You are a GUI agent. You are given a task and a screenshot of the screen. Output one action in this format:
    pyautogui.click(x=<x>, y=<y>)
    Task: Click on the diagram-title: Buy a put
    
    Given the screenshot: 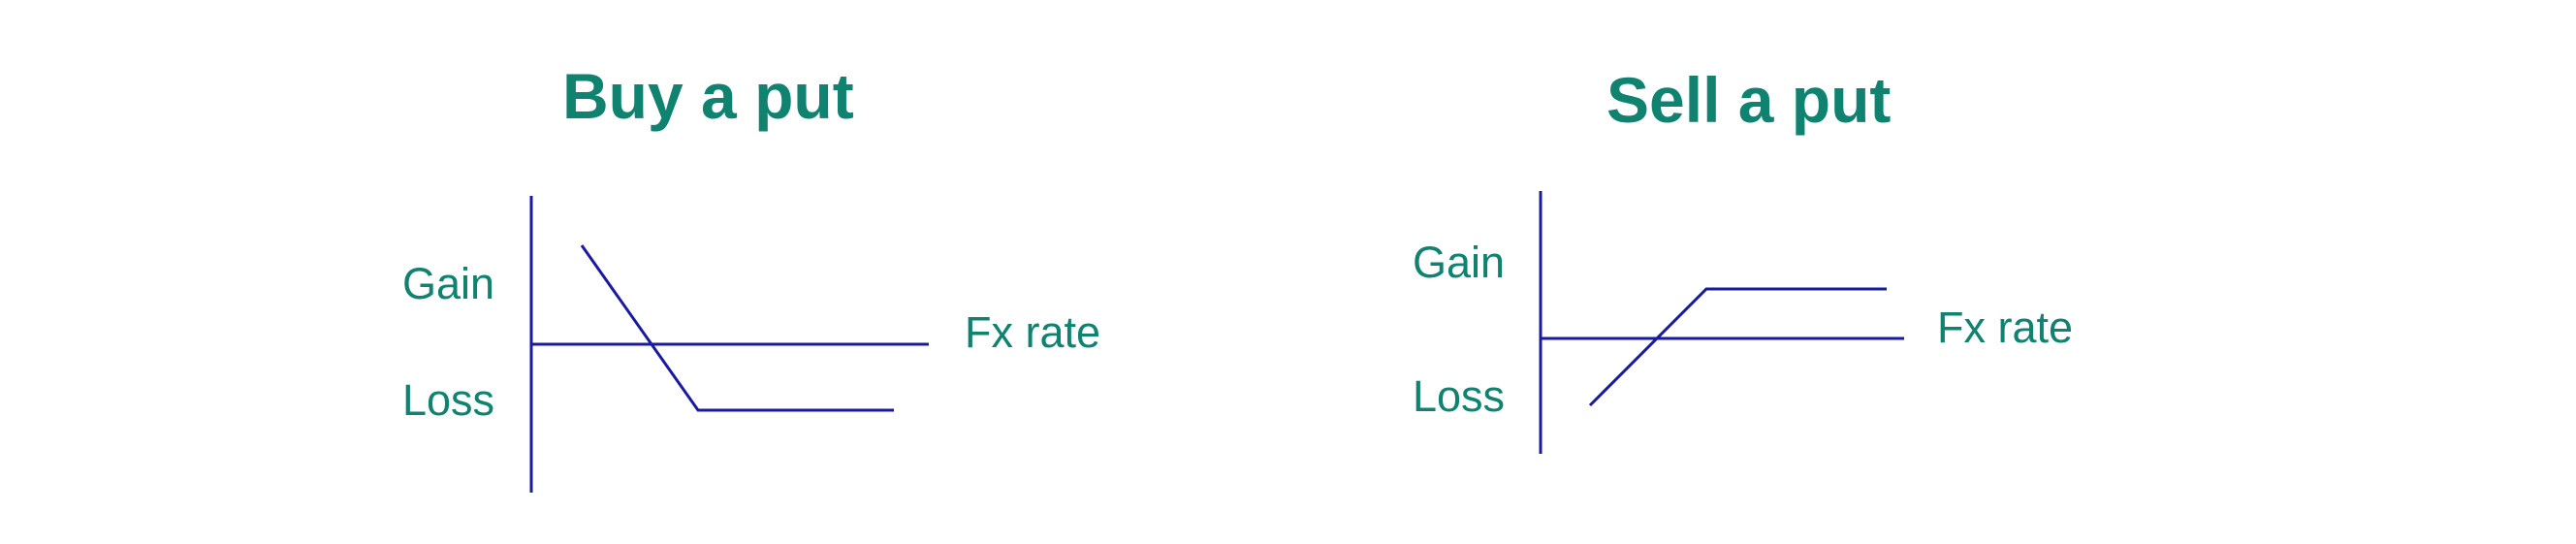 What is the action you would take?
    pyautogui.click(x=708, y=96)
    